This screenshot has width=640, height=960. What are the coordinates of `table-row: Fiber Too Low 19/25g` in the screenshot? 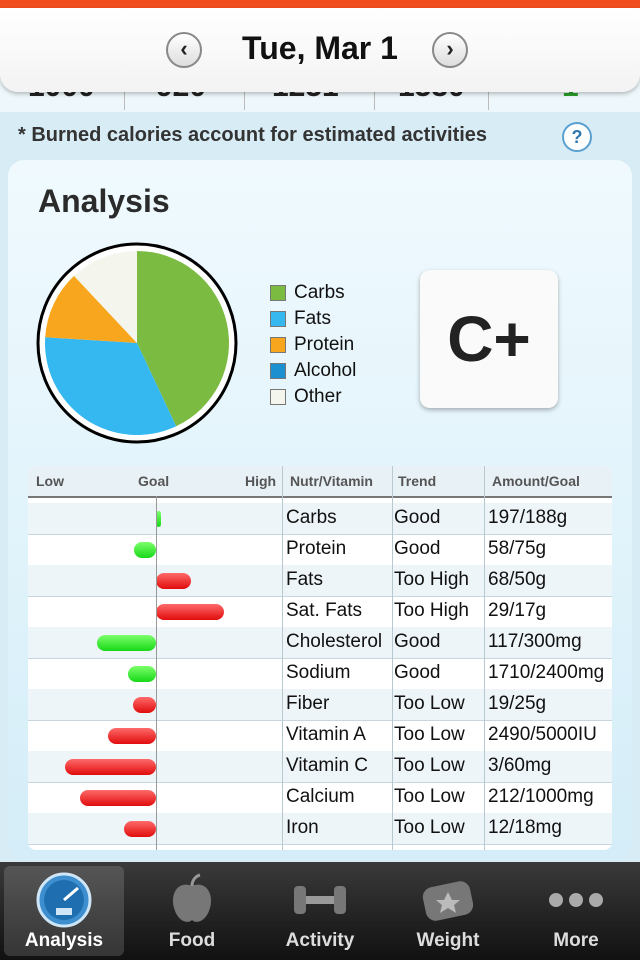 It's located at (320, 705).